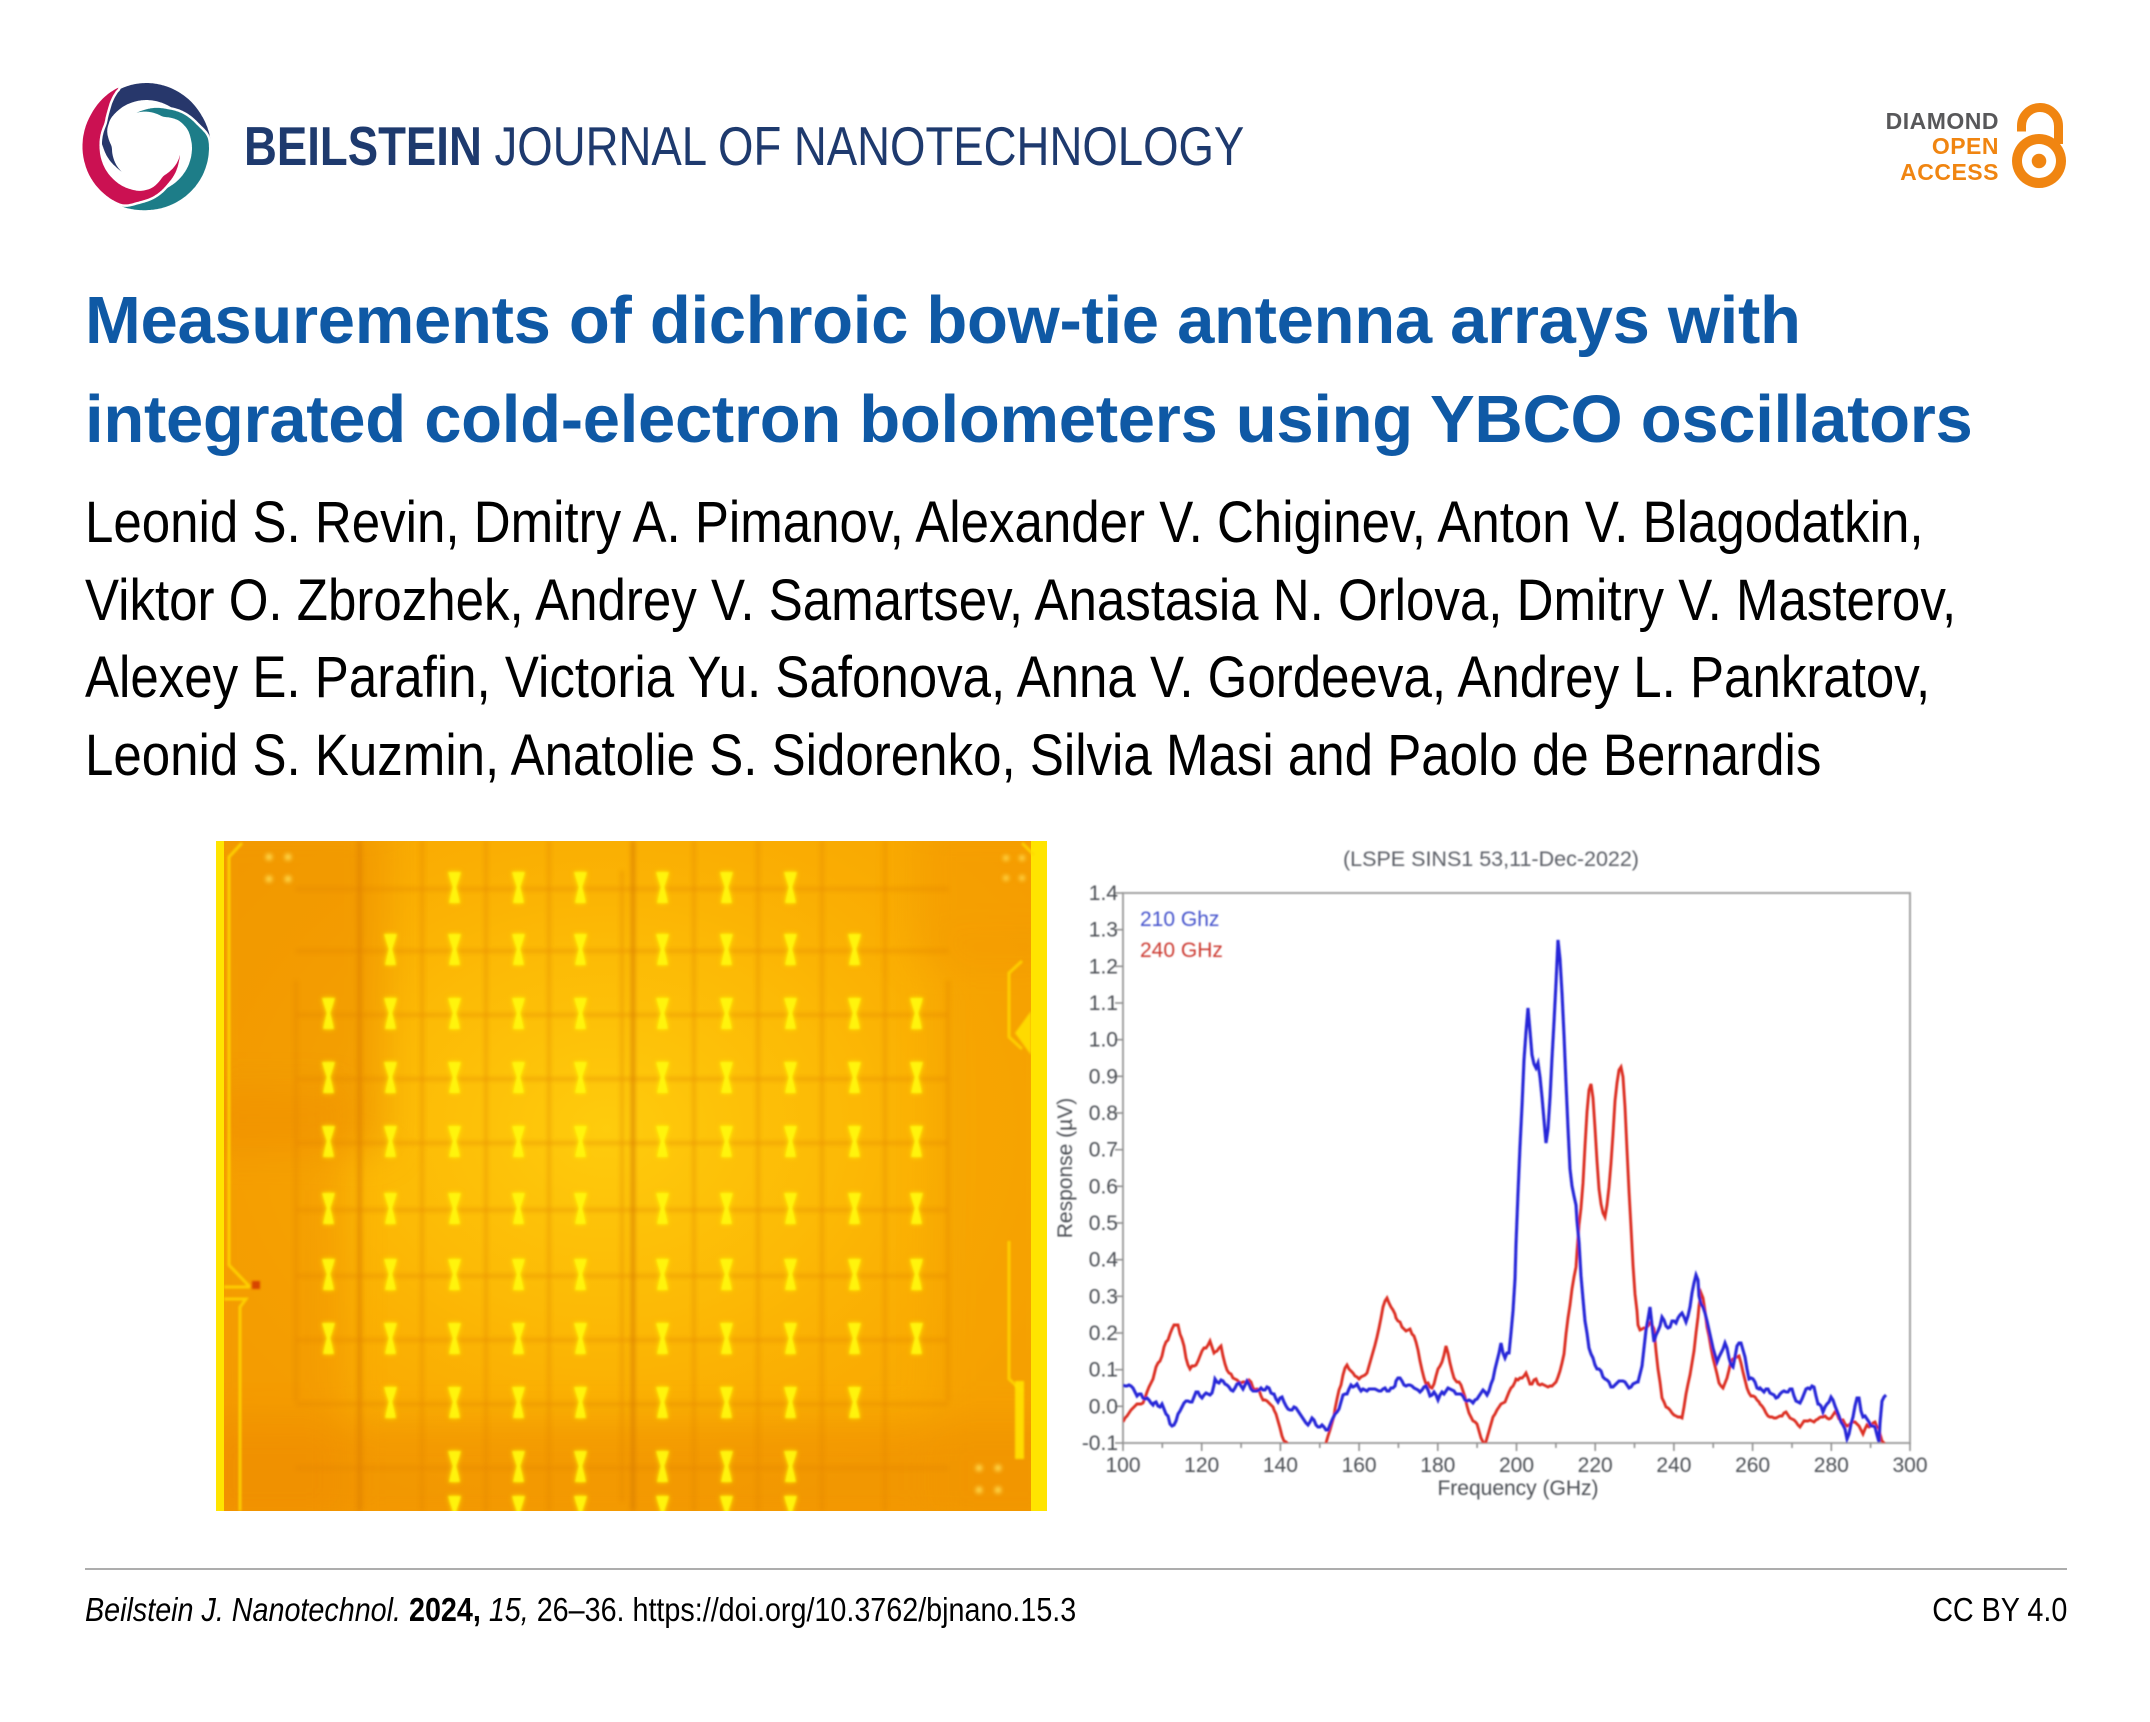 This screenshot has height=1722, width=2150. I want to click on svg-text: 0.6, so click(1103, 1186).